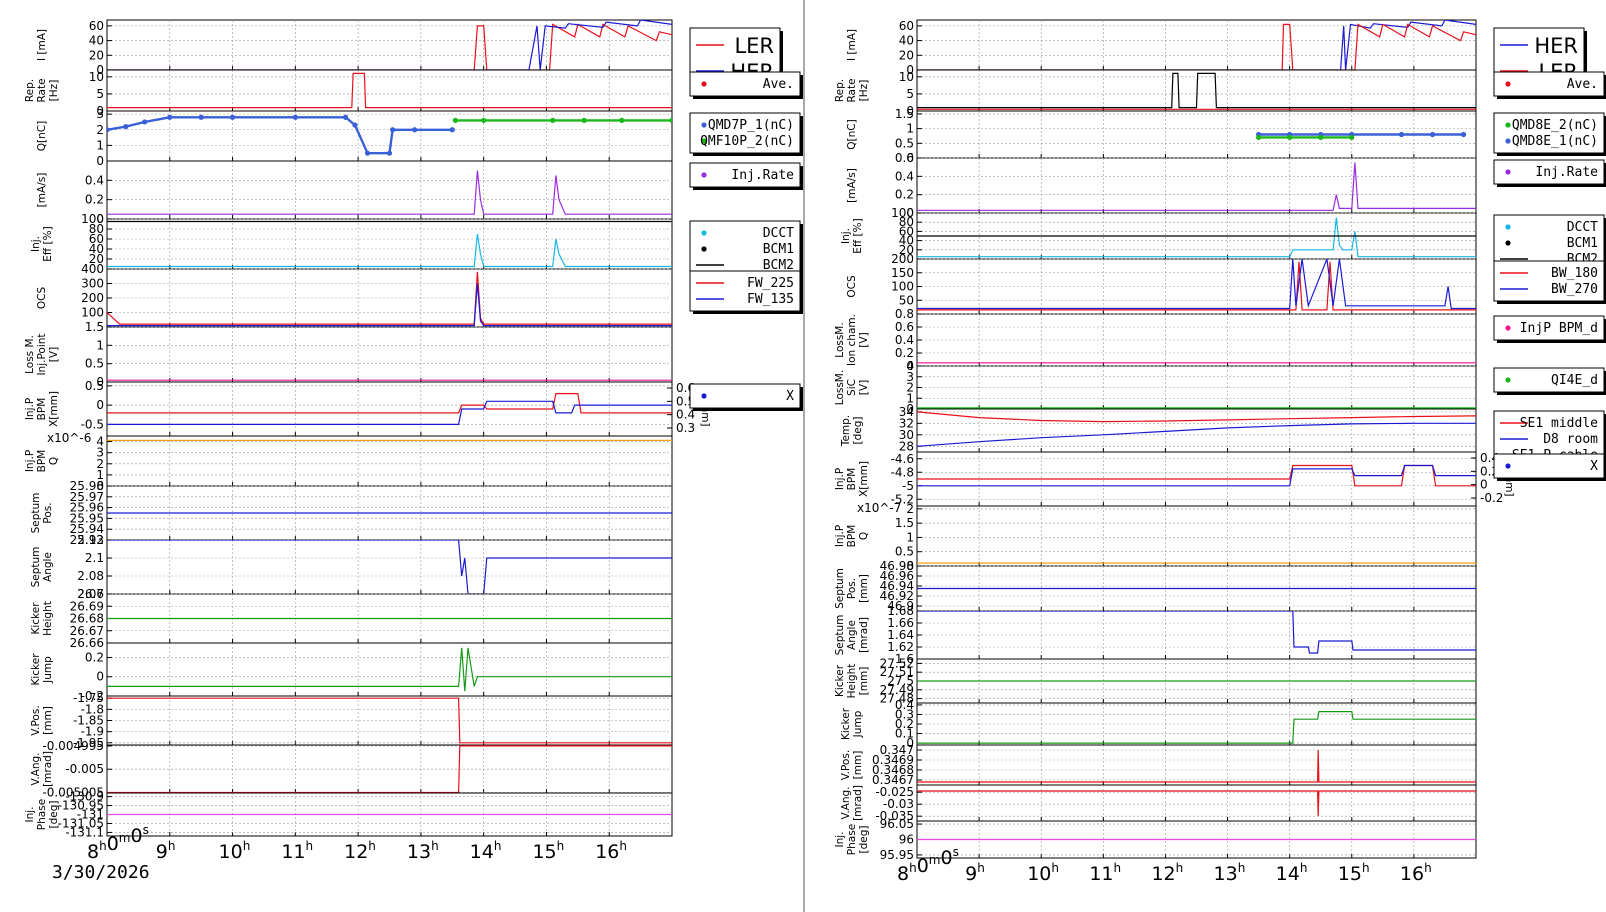 This screenshot has height=912, width=1606. What do you see at coordinates (893, 780) in the screenshot?
I see `y-tick-label: 0.3467` at bounding box center [893, 780].